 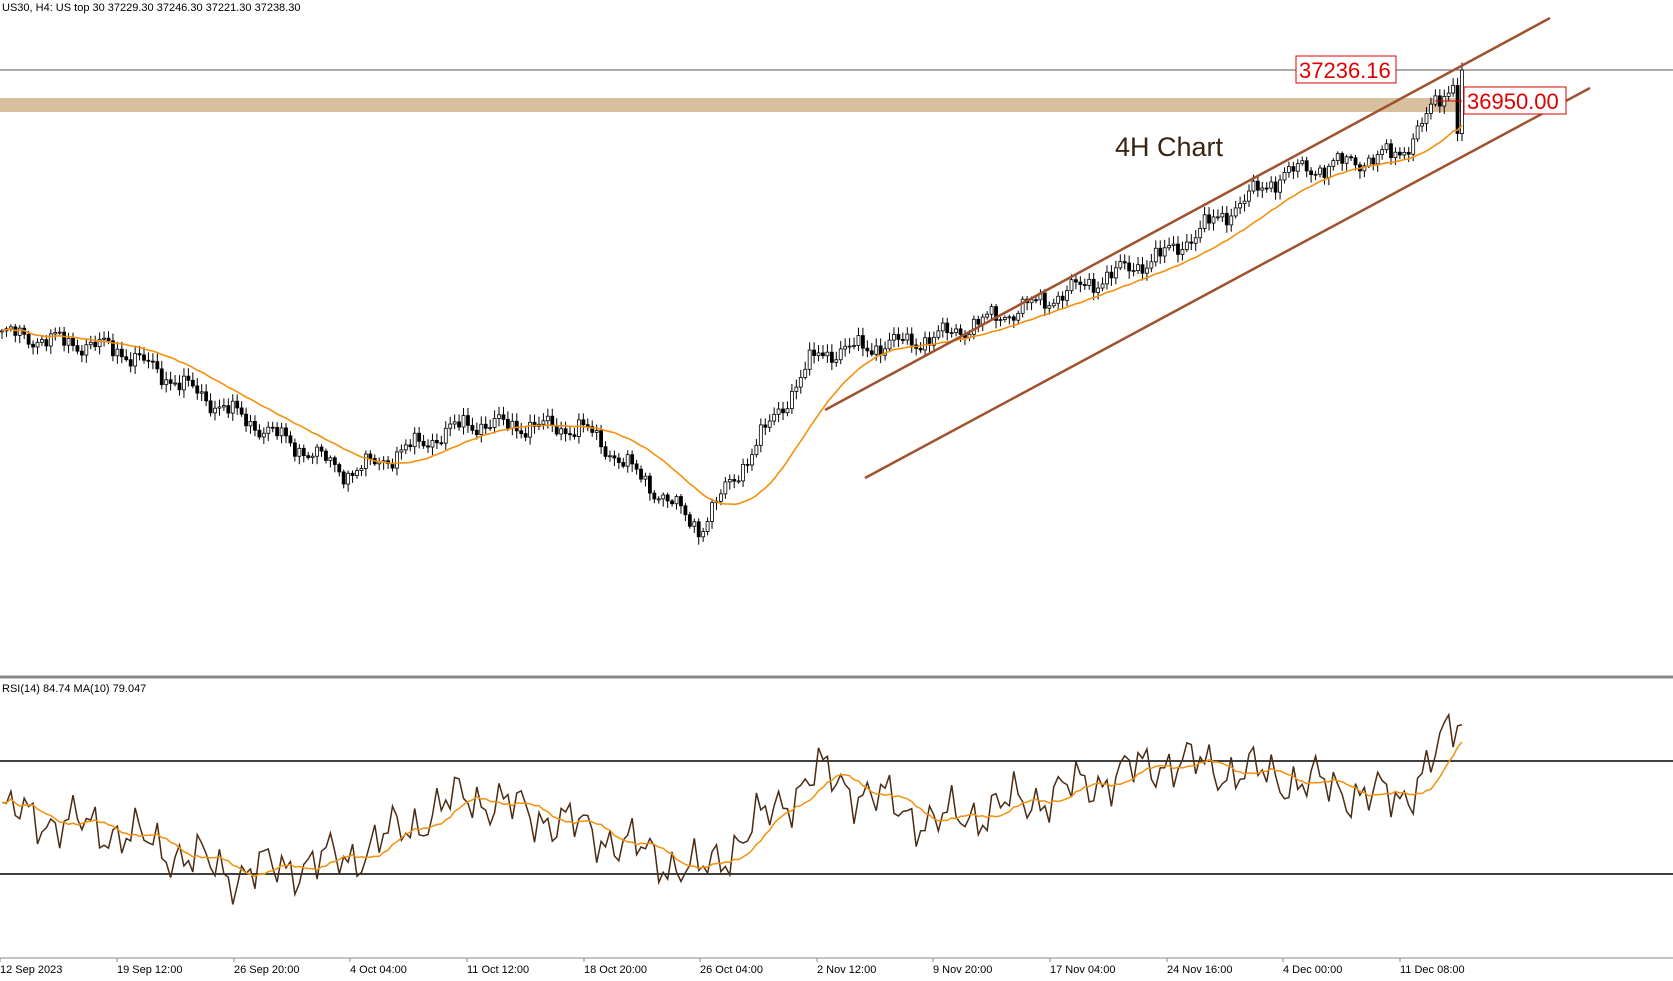 I want to click on time-axis-label: 2 Nov 12:00, so click(x=846, y=970).